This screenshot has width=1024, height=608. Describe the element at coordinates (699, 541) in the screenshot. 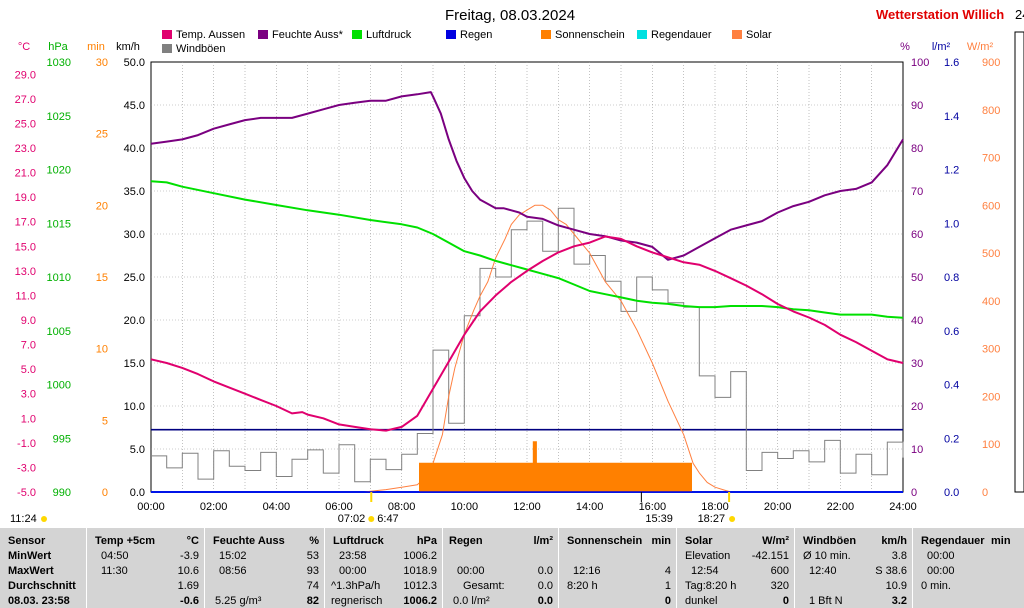

I see `solar-header: Solar` at that location.